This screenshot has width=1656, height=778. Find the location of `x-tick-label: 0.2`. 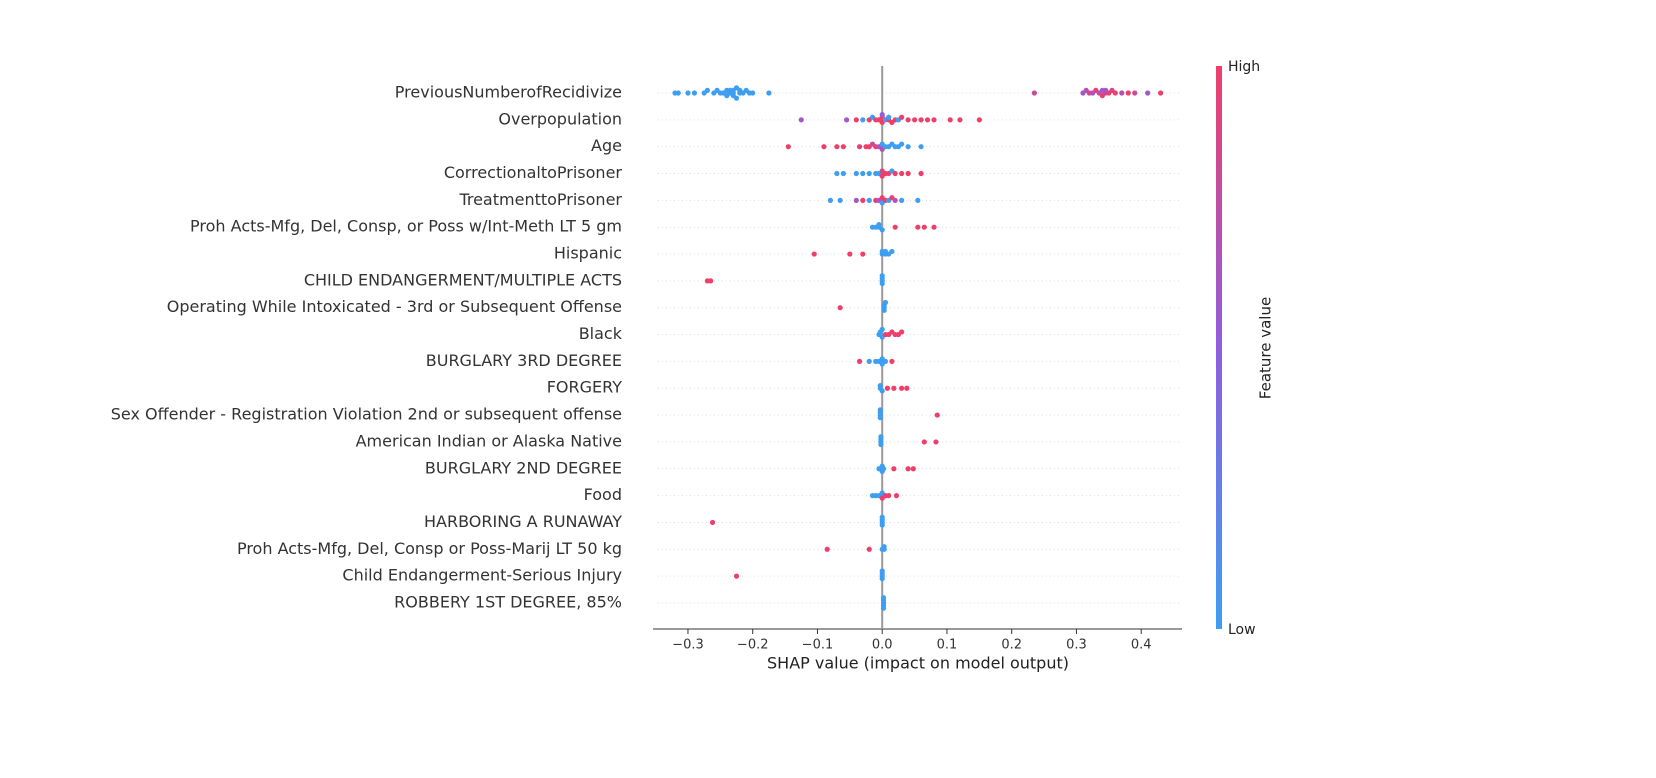

x-tick-label: 0.2 is located at coordinates (1011, 645).